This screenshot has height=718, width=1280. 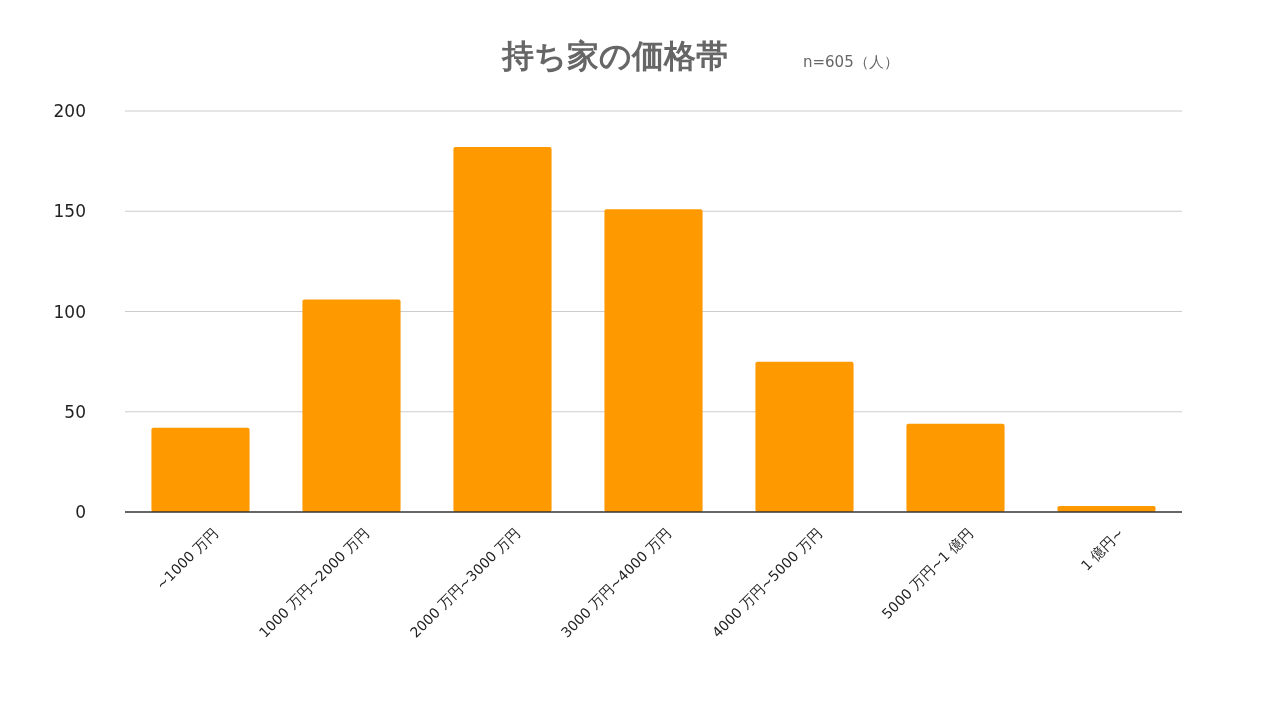 I want to click on chart-subtitle: n=605（人）, so click(x=851, y=62).